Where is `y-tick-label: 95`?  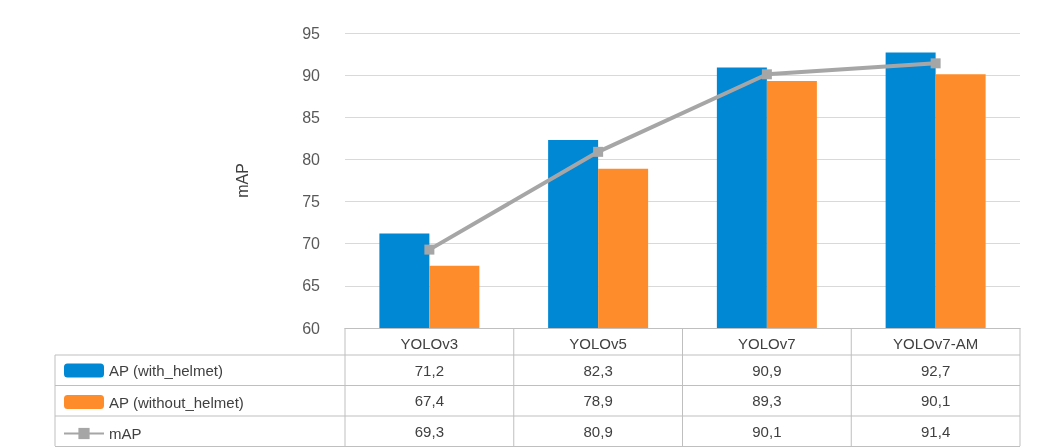
y-tick-label: 95 is located at coordinates (311, 33).